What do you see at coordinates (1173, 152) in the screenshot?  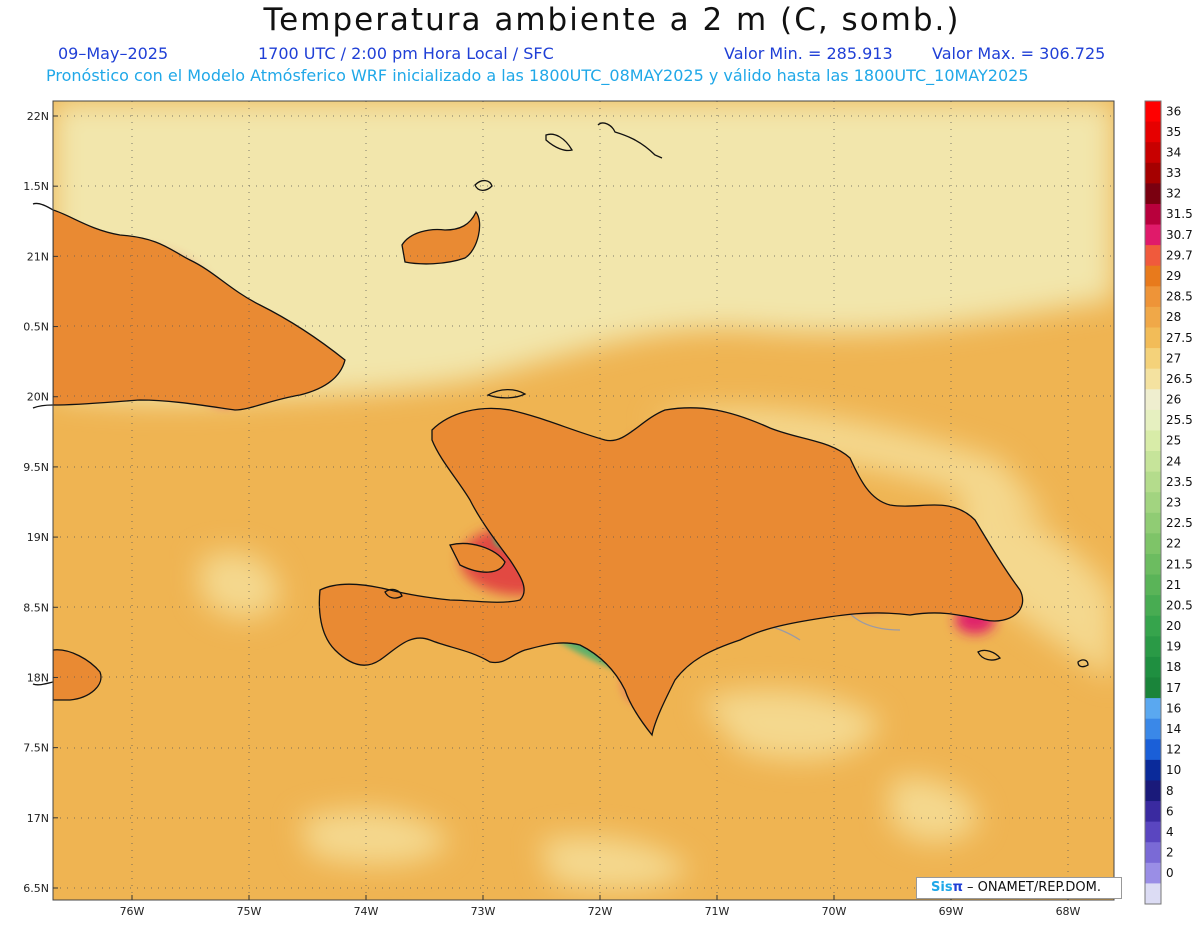 I see `colorbar-label: 34` at bounding box center [1173, 152].